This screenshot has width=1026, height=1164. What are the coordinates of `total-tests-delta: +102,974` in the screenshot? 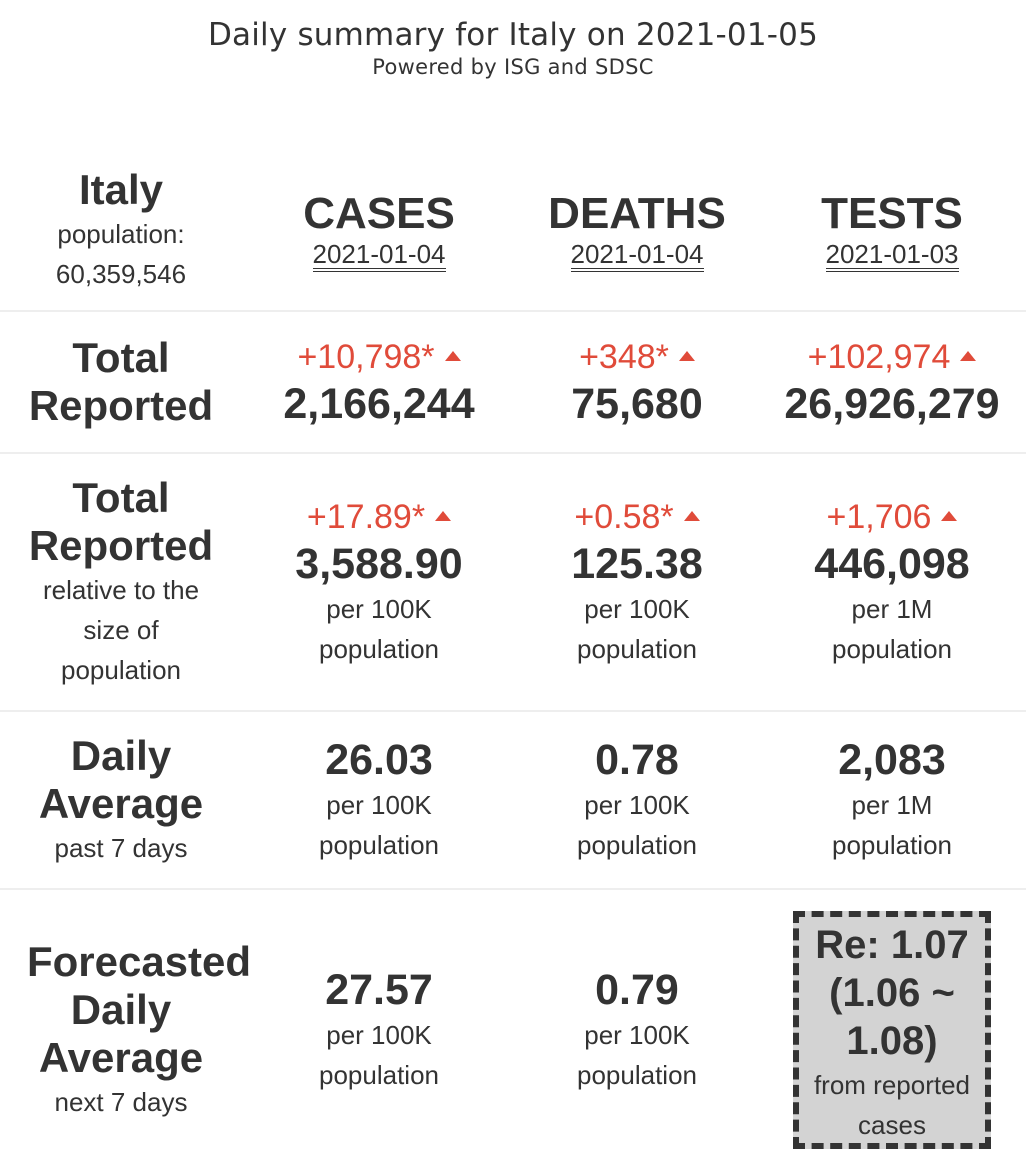 It's located at (892, 357).